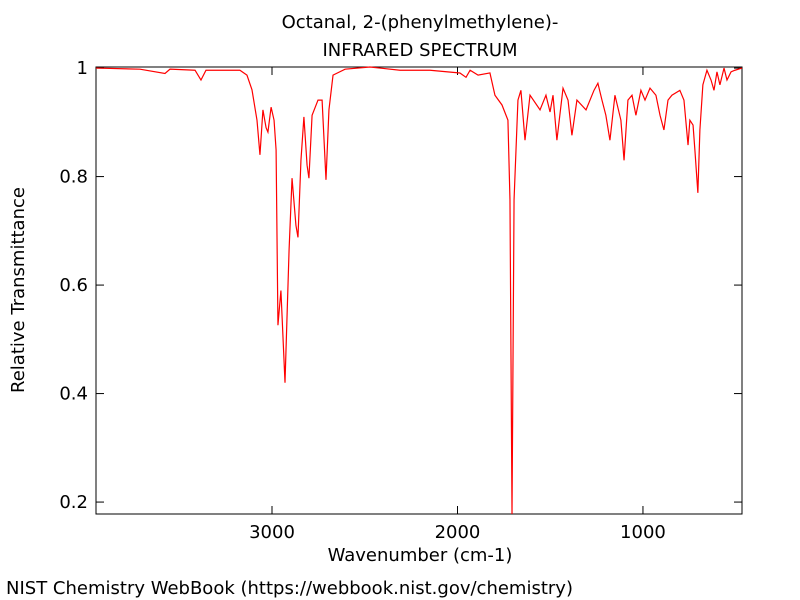 The height and width of the screenshot is (600, 800). Describe the element at coordinates (272, 532) in the screenshot. I see `x-tick-label: 3000` at that location.